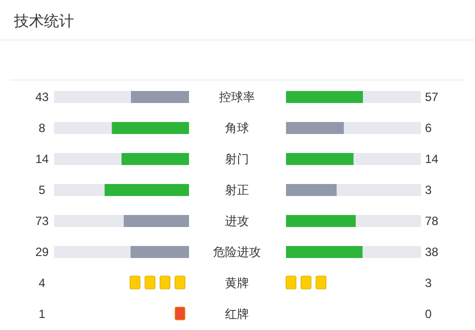 The image size is (475, 330). I want to click on data-label: 0, so click(428, 314).